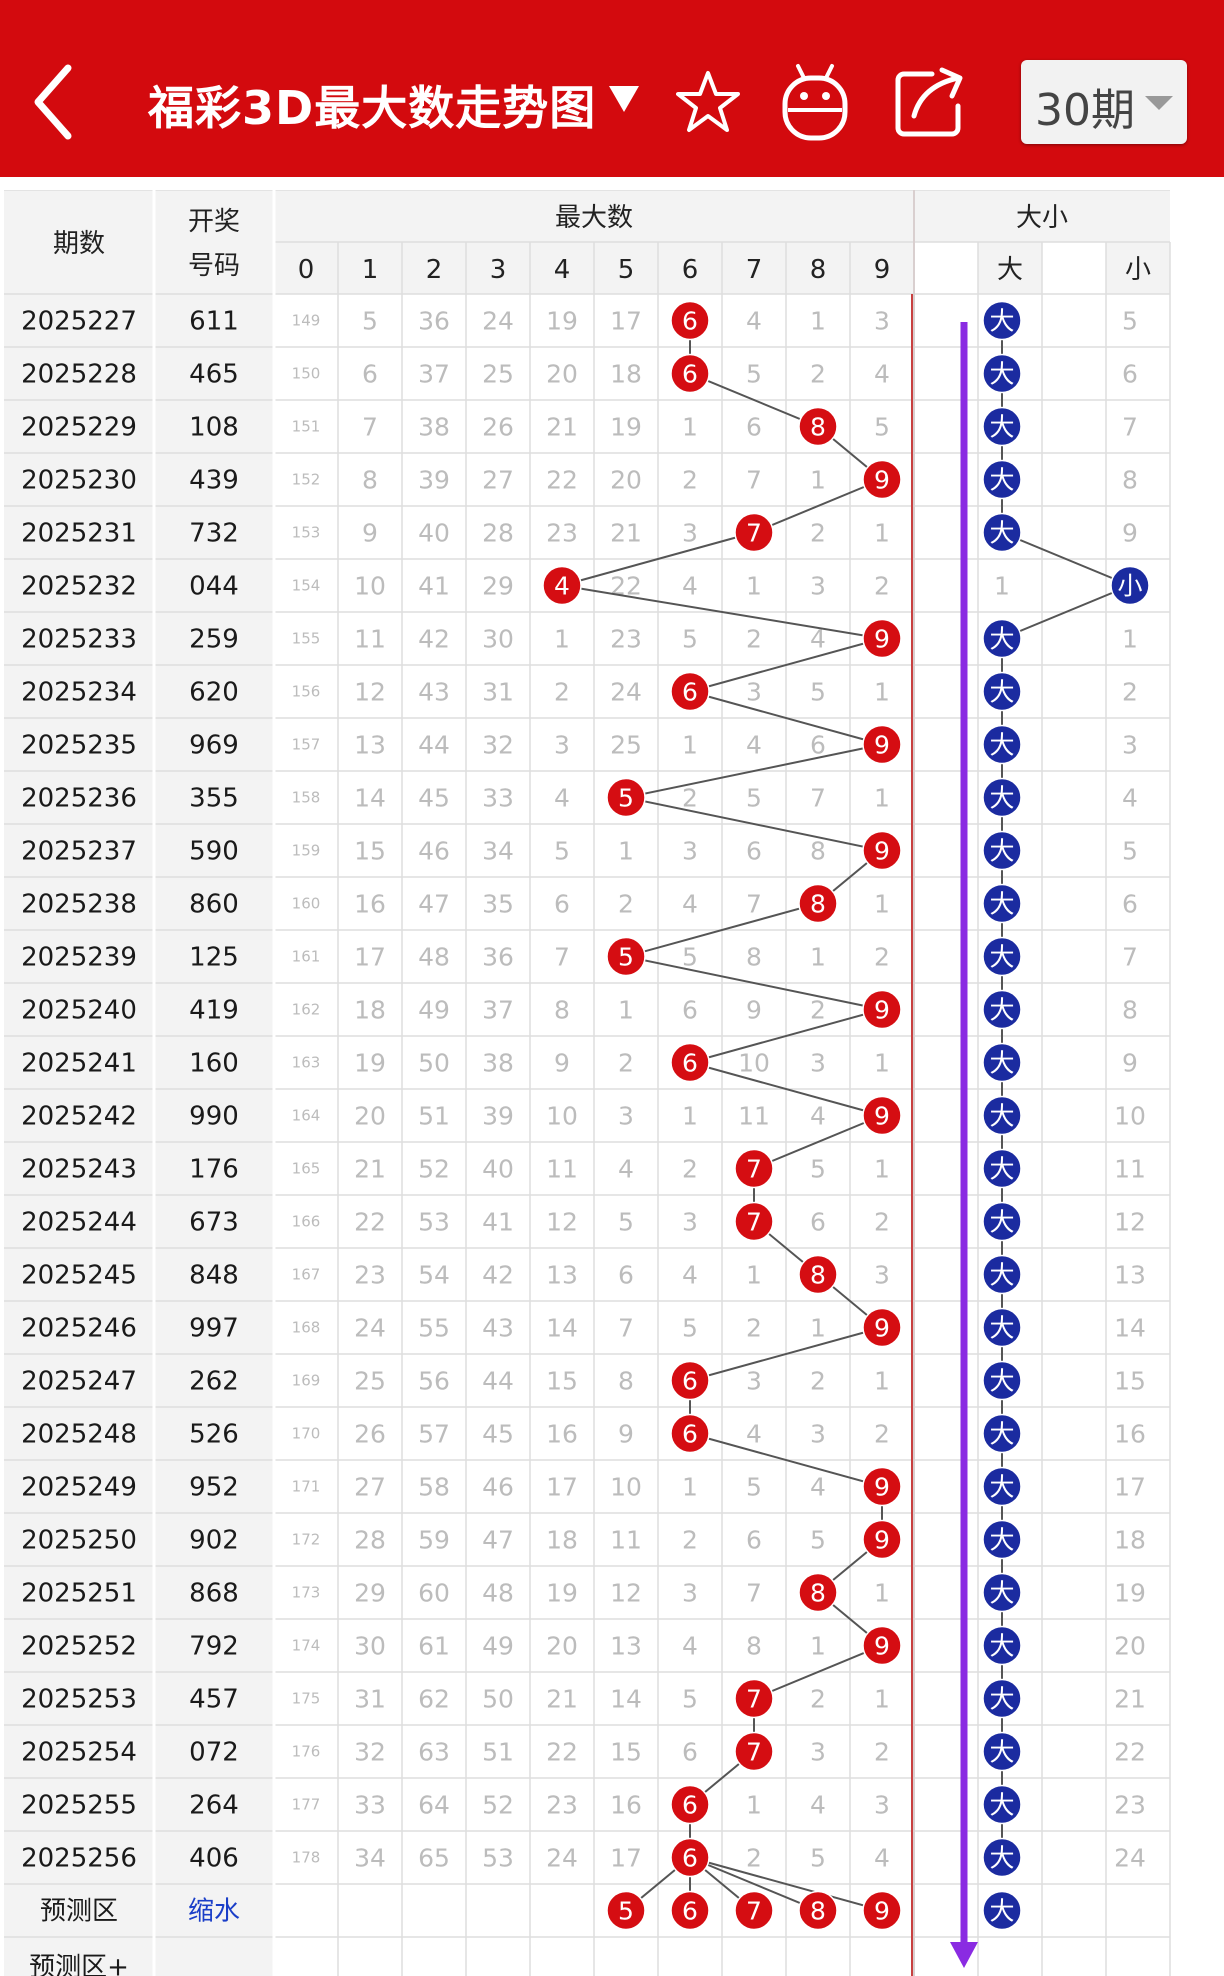 The width and height of the screenshot is (1224, 1976). What do you see at coordinates (214, 587) in the screenshot?
I see `row-draw: 044` at bounding box center [214, 587].